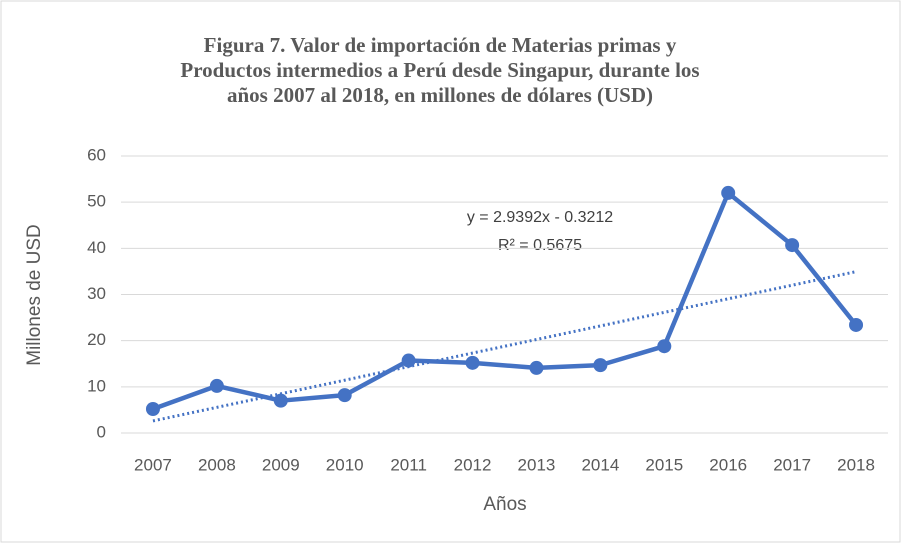  I want to click on y-axis-label: Millones de USD, so click(34, 295).